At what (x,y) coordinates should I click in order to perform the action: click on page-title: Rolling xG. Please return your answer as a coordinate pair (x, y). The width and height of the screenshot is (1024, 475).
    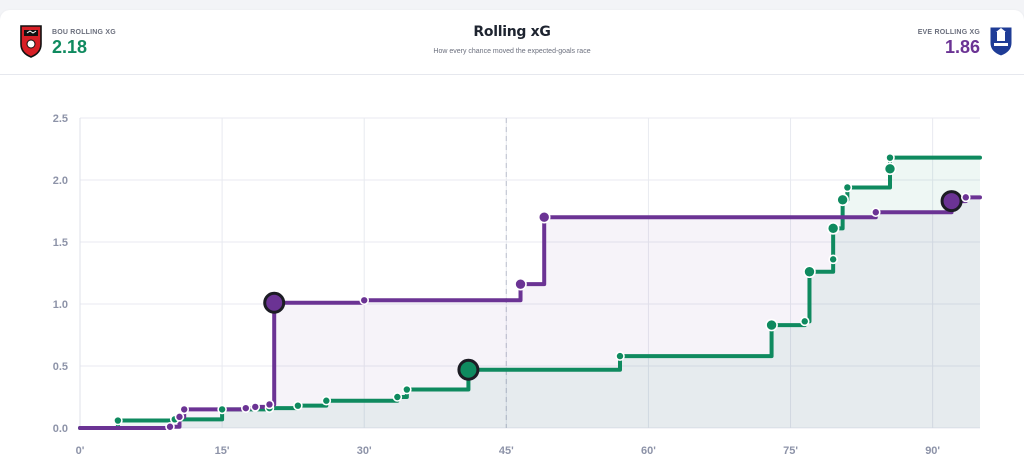
    Looking at the image, I should click on (512, 32).